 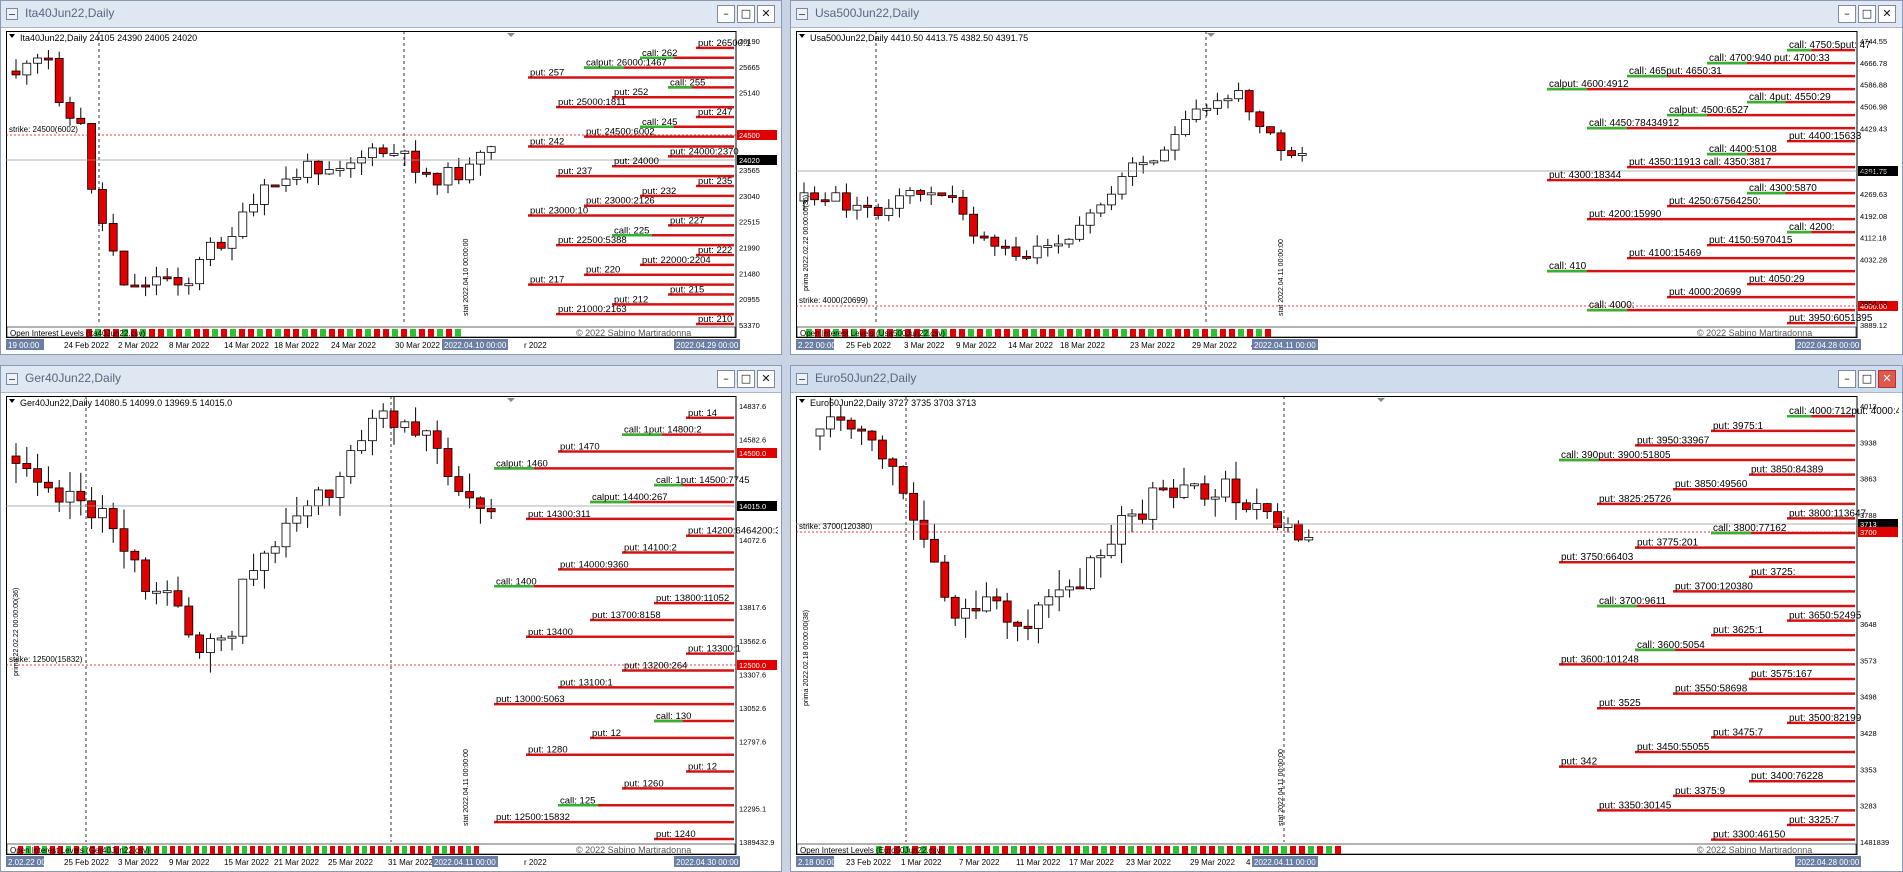 What do you see at coordinates (1346, 379) in the screenshot?
I see `title-bar: Euro50Jun22,Daily – □ ✕` at bounding box center [1346, 379].